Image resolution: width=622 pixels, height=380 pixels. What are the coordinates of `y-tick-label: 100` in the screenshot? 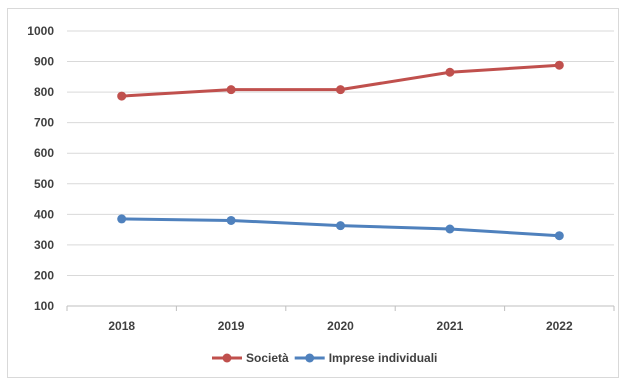 It's located at (44, 306).